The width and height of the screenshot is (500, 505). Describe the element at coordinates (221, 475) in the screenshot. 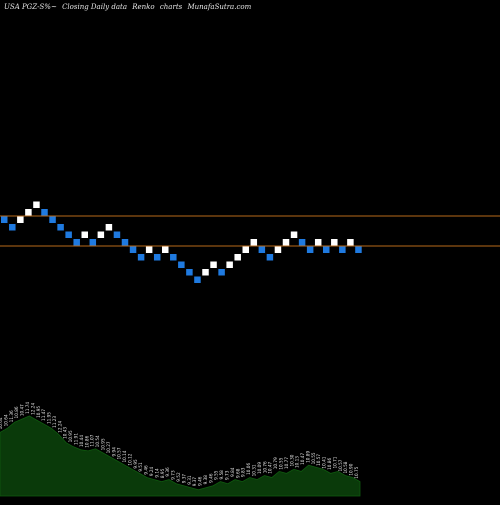

I see `volume-label-41: 9.58` at that location.